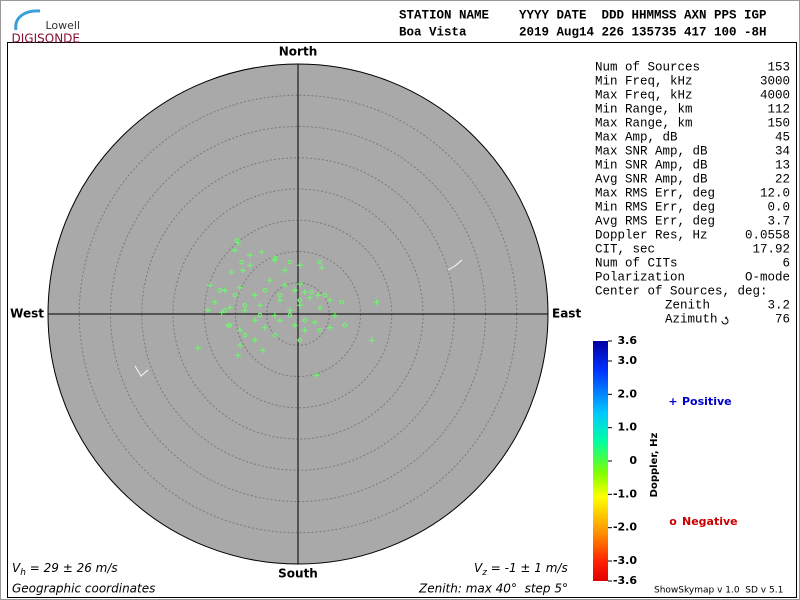 This screenshot has width=800, height=600. What do you see at coordinates (23, 573) in the screenshot?
I see `vh-sub: h` at bounding box center [23, 573].